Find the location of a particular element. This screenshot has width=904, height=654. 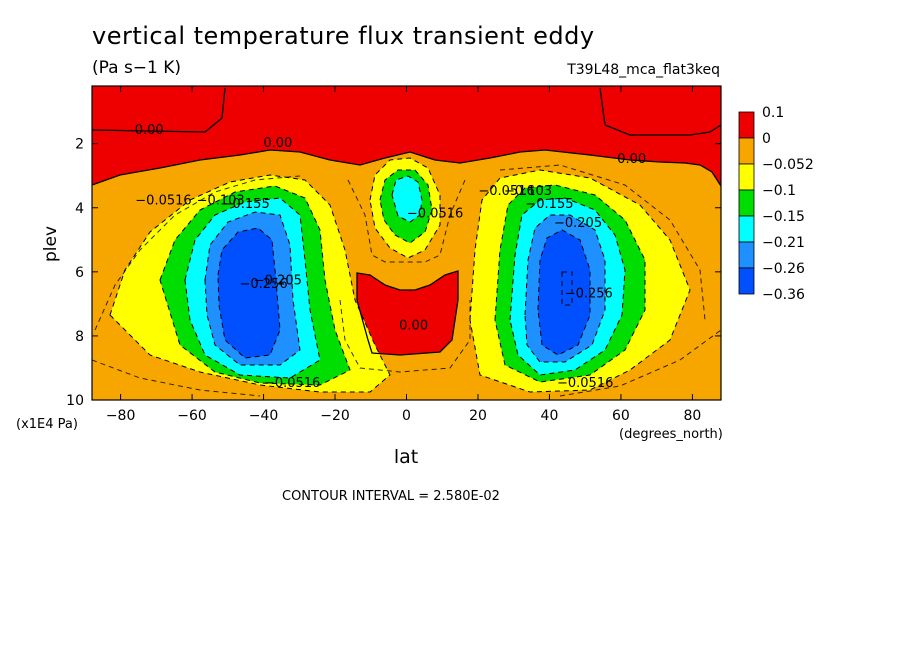

colorbar-label: −0.1 is located at coordinates (779, 191).